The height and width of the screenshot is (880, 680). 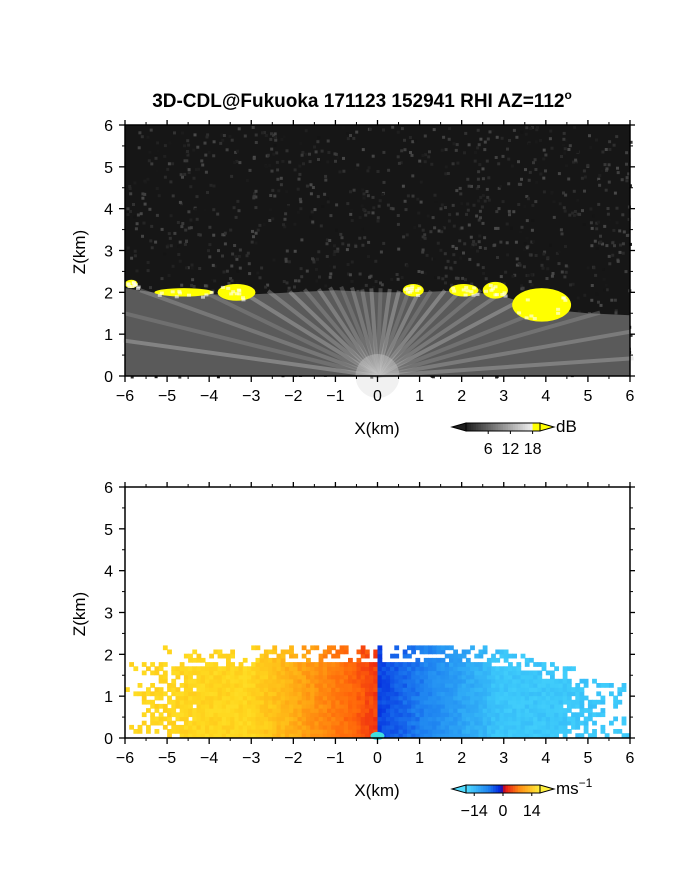 I want to click on velocity-y-axis-label: Z(km), so click(x=79, y=614).